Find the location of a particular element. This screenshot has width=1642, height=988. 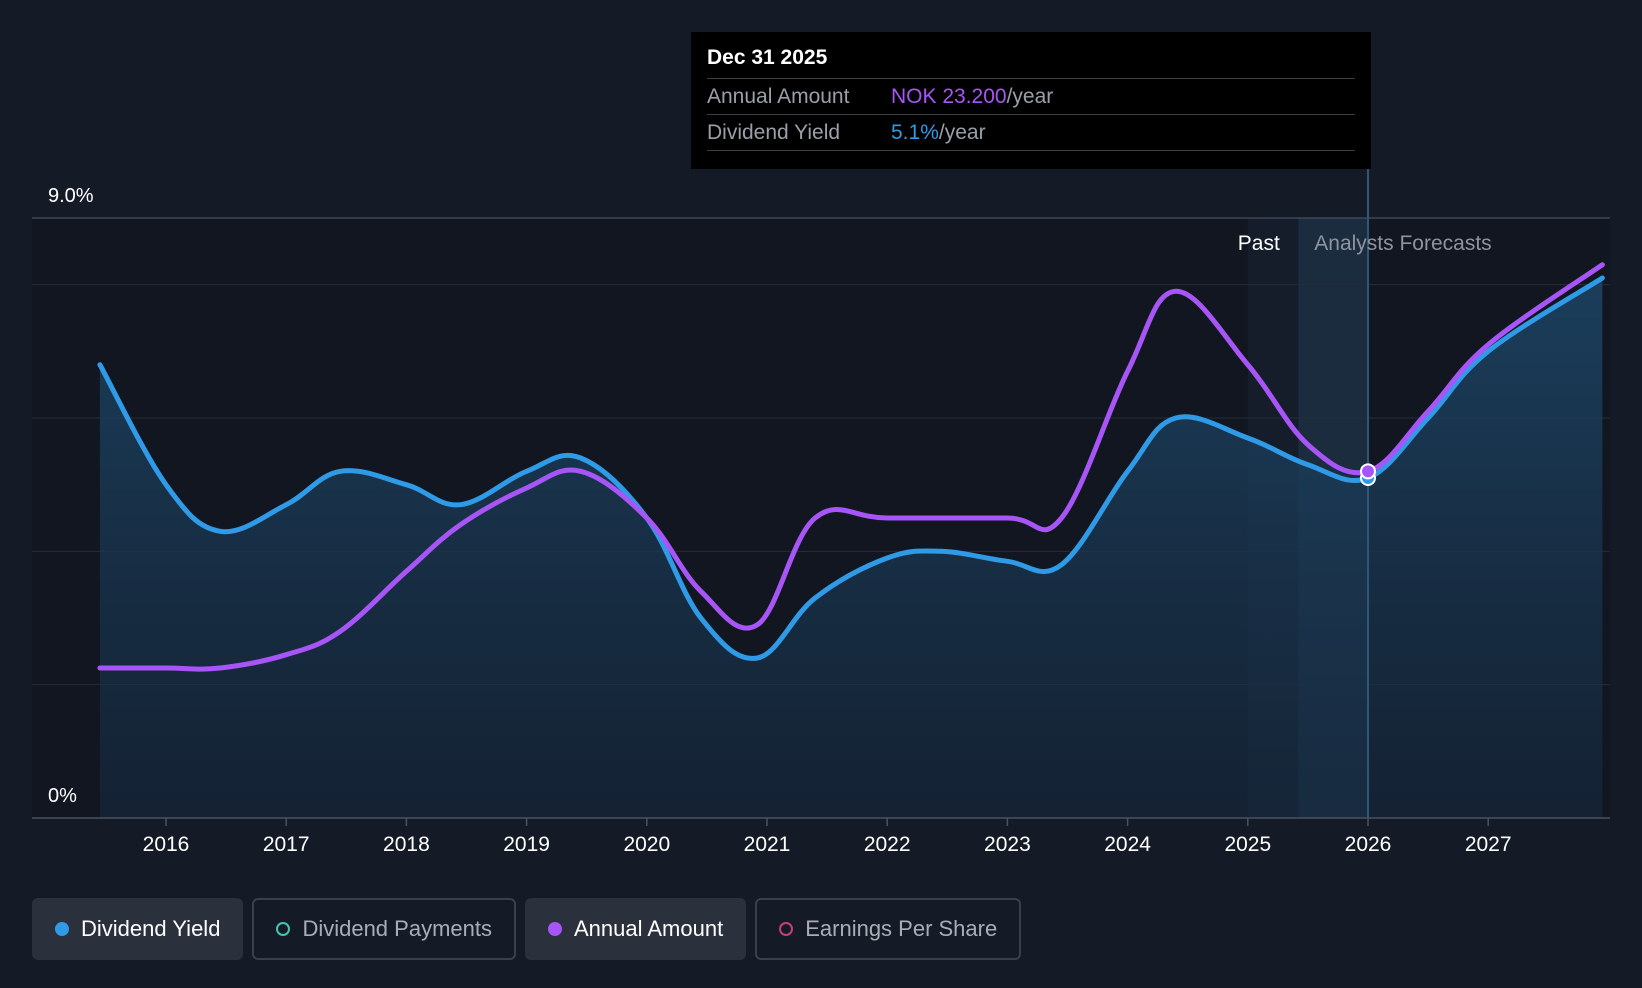

tooltip-dividend-yield-label: Dividend Yield is located at coordinates (774, 132).